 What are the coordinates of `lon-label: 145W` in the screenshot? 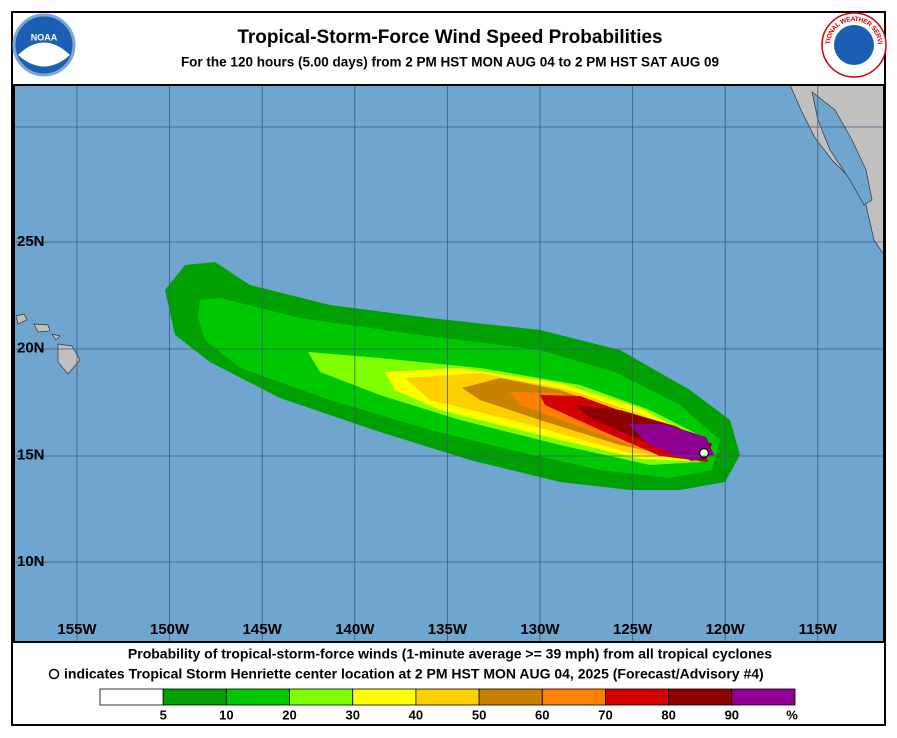 It's located at (263, 629).